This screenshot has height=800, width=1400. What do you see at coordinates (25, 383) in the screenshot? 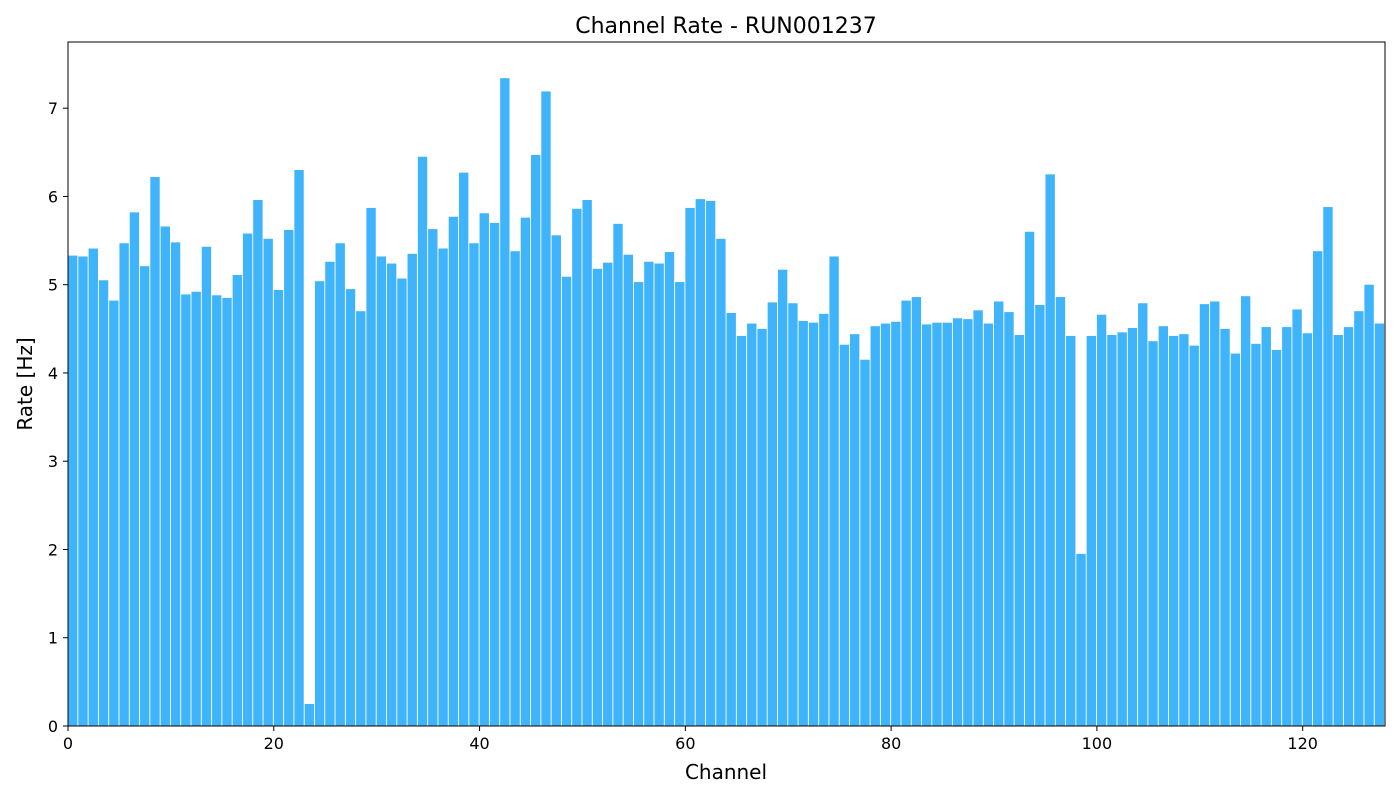
I see `y-axis-label: Rate [Hz]` at bounding box center [25, 383].